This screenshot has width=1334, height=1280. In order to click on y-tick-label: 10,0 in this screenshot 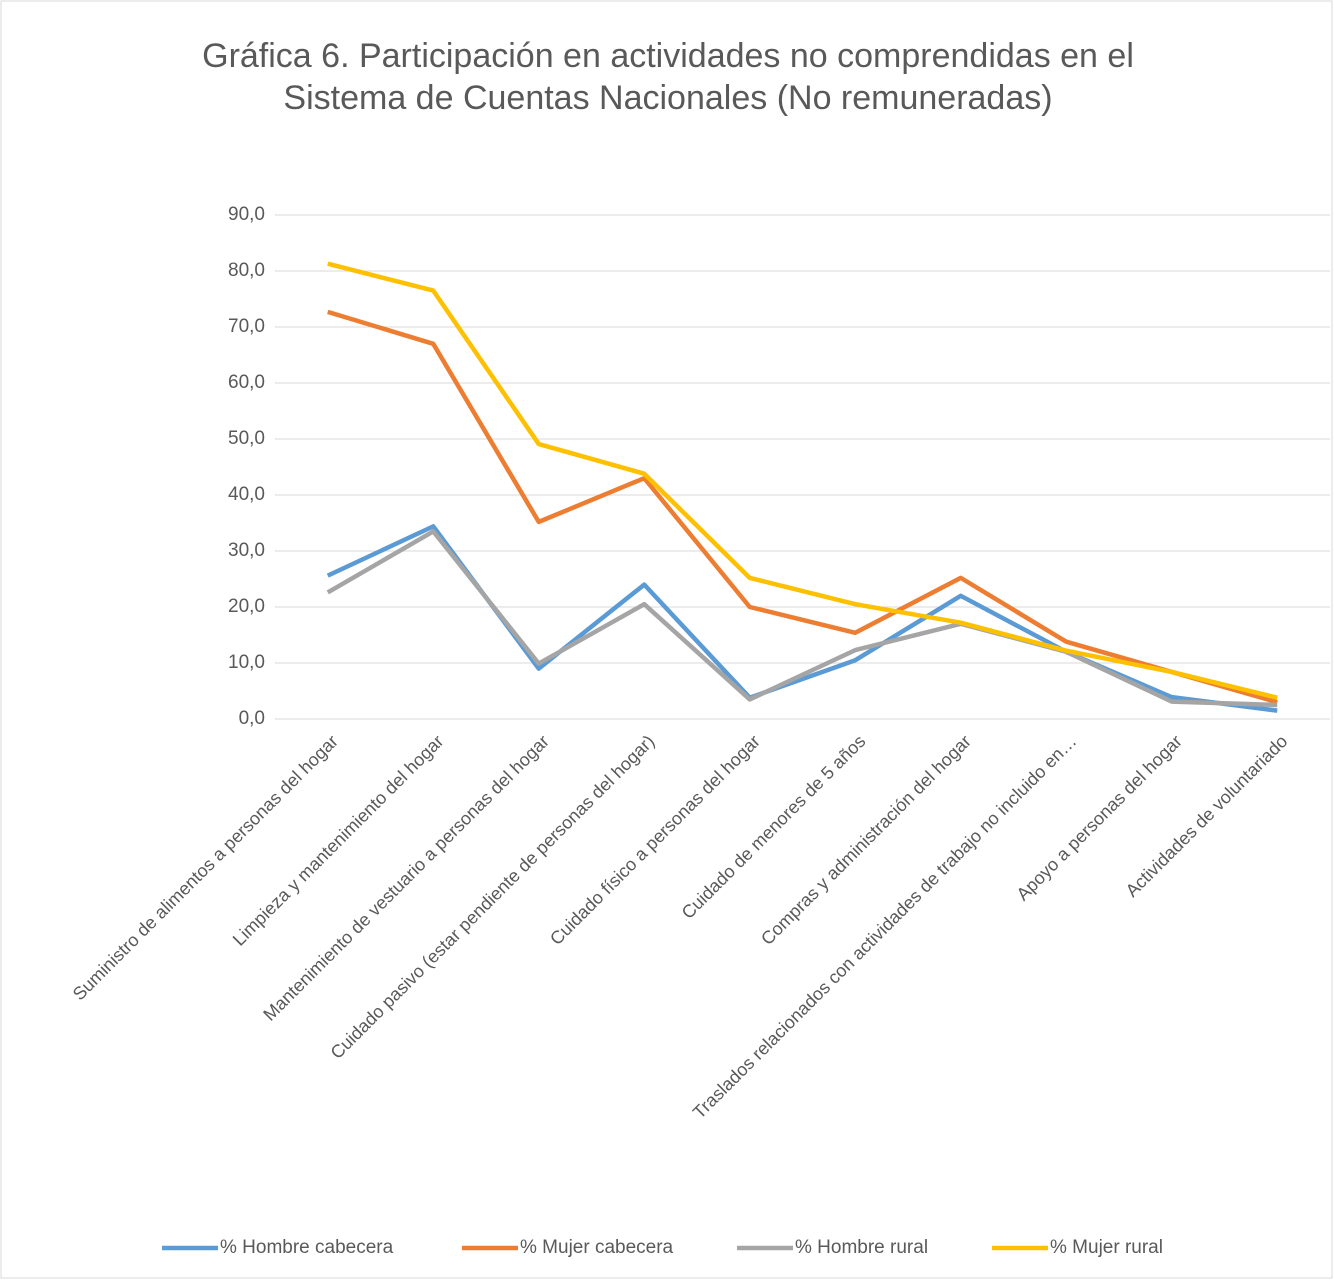, I will do `click(246, 662)`.